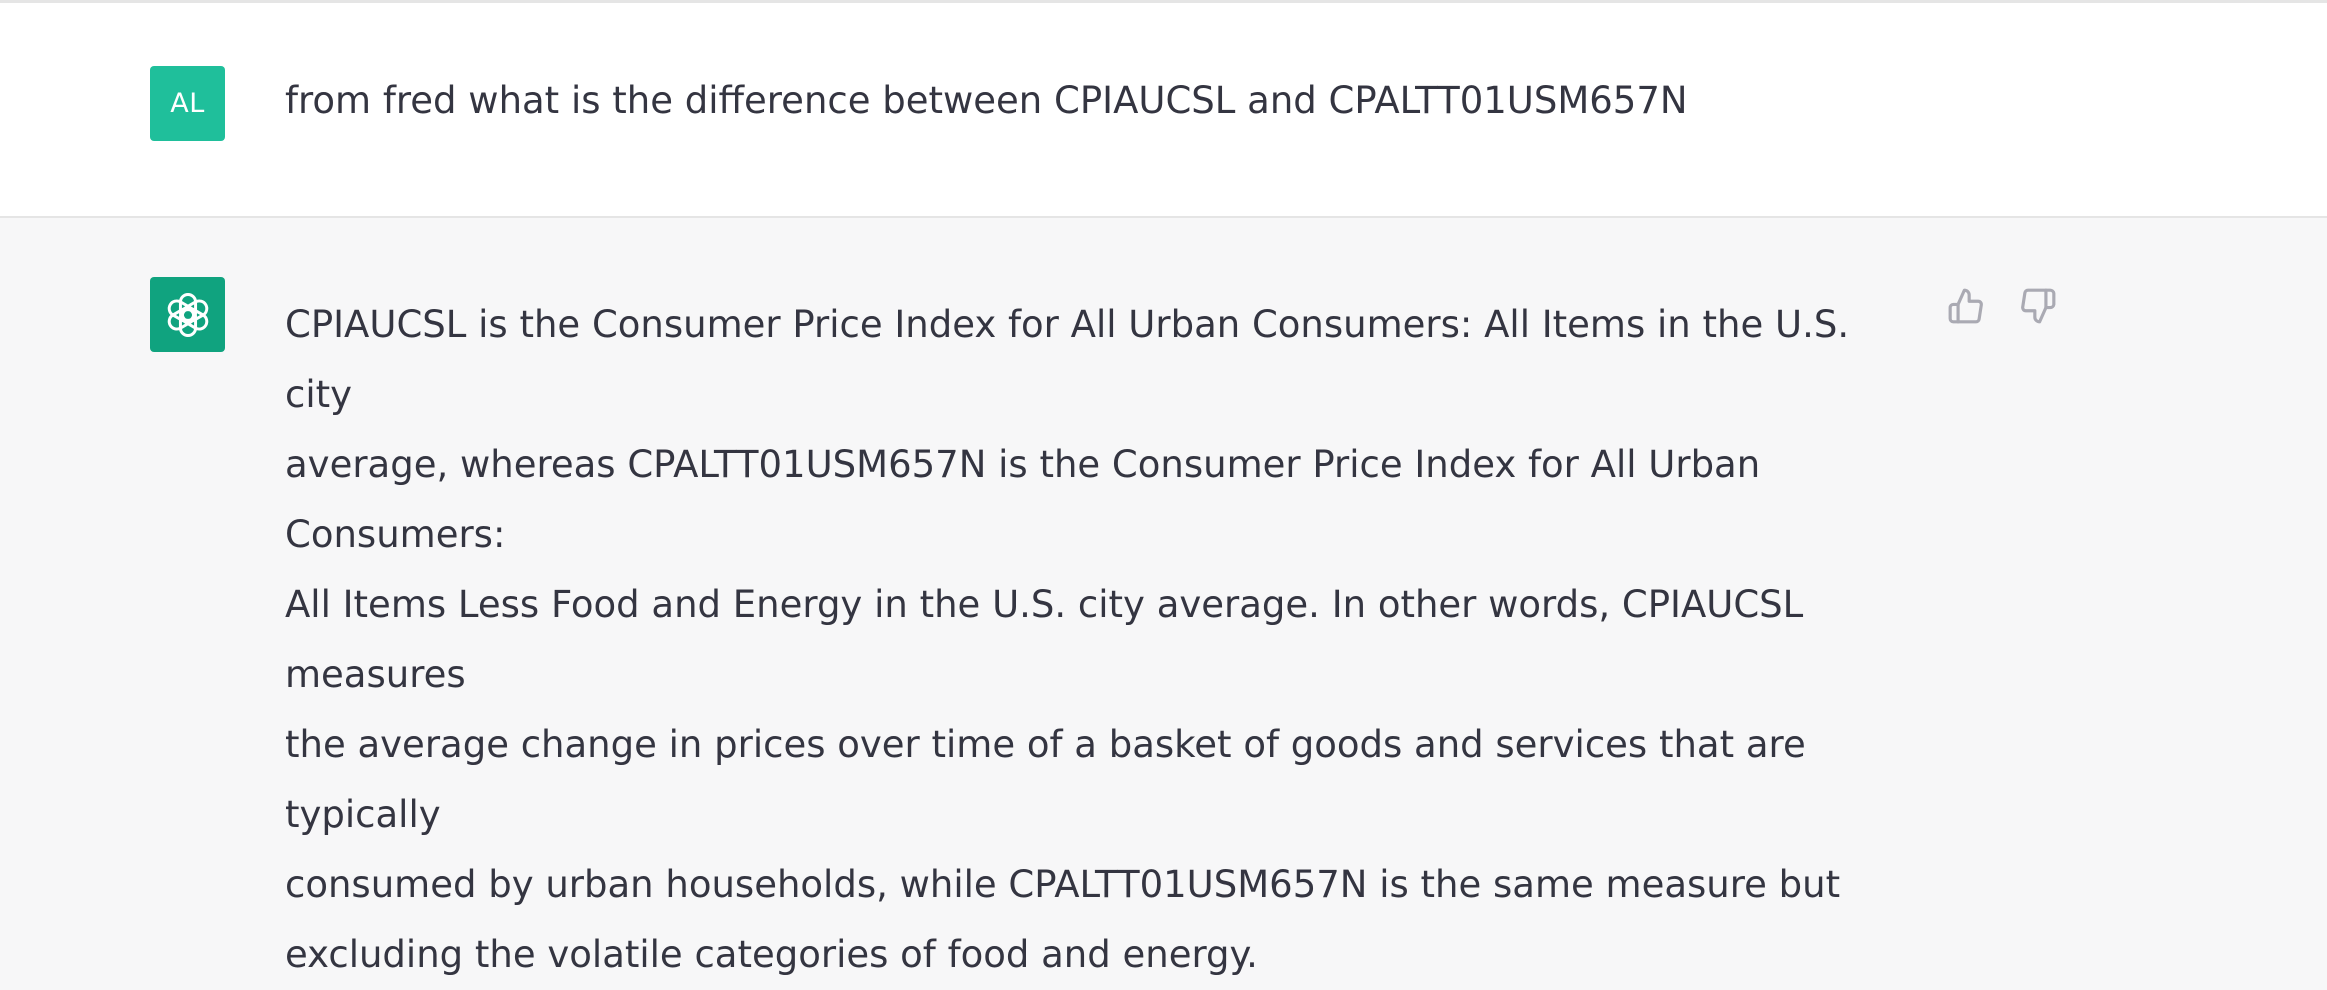 The width and height of the screenshot is (2327, 990). I want to click on assistant-avatar, so click(187, 314).